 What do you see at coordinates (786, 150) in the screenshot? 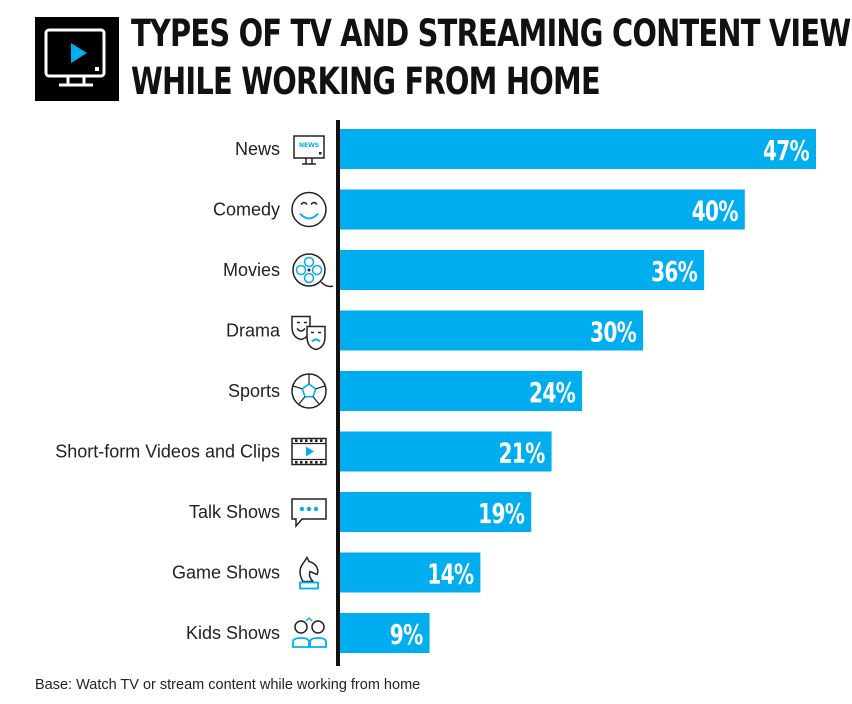
I see `value-label: 47%` at bounding box center [786, 150].